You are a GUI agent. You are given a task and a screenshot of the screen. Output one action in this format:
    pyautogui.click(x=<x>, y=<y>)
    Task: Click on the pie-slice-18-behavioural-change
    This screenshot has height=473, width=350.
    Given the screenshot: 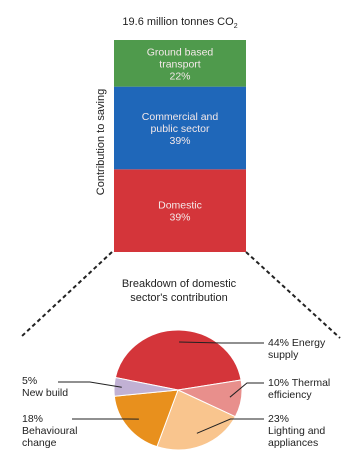 What is the action you would take?
    pyautogui.click(x=146, y=418)
    